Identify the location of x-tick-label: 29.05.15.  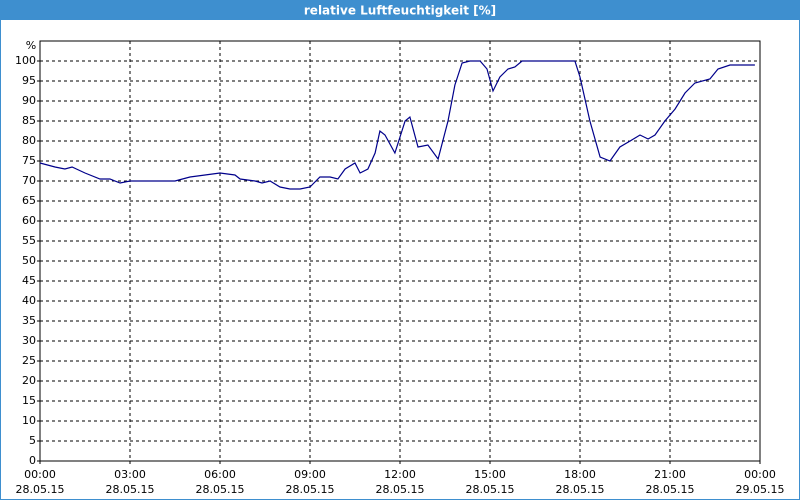
(760, 489).